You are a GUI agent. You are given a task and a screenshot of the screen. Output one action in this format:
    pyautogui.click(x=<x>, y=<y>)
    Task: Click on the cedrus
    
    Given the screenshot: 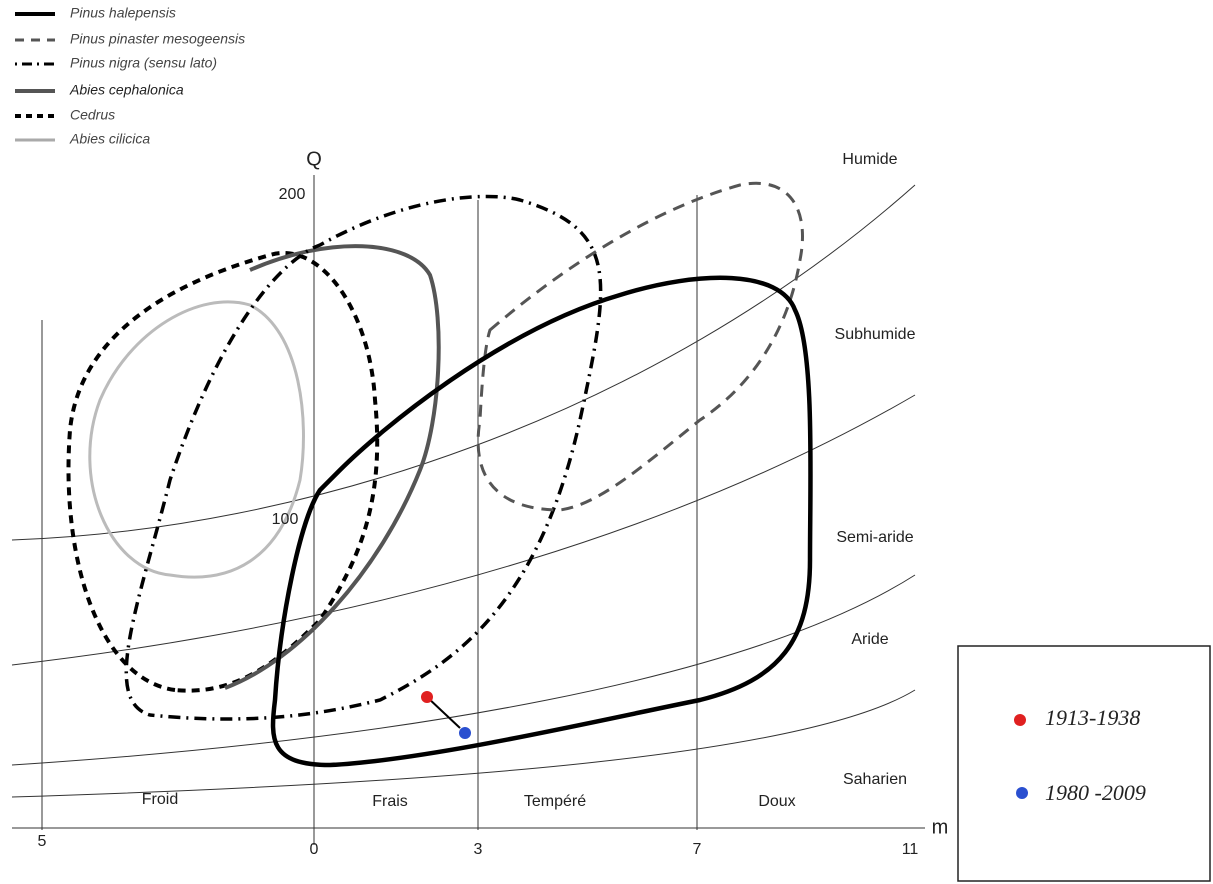 What is the action you would take?
    pyautogui.click(x=223, y=472)
    